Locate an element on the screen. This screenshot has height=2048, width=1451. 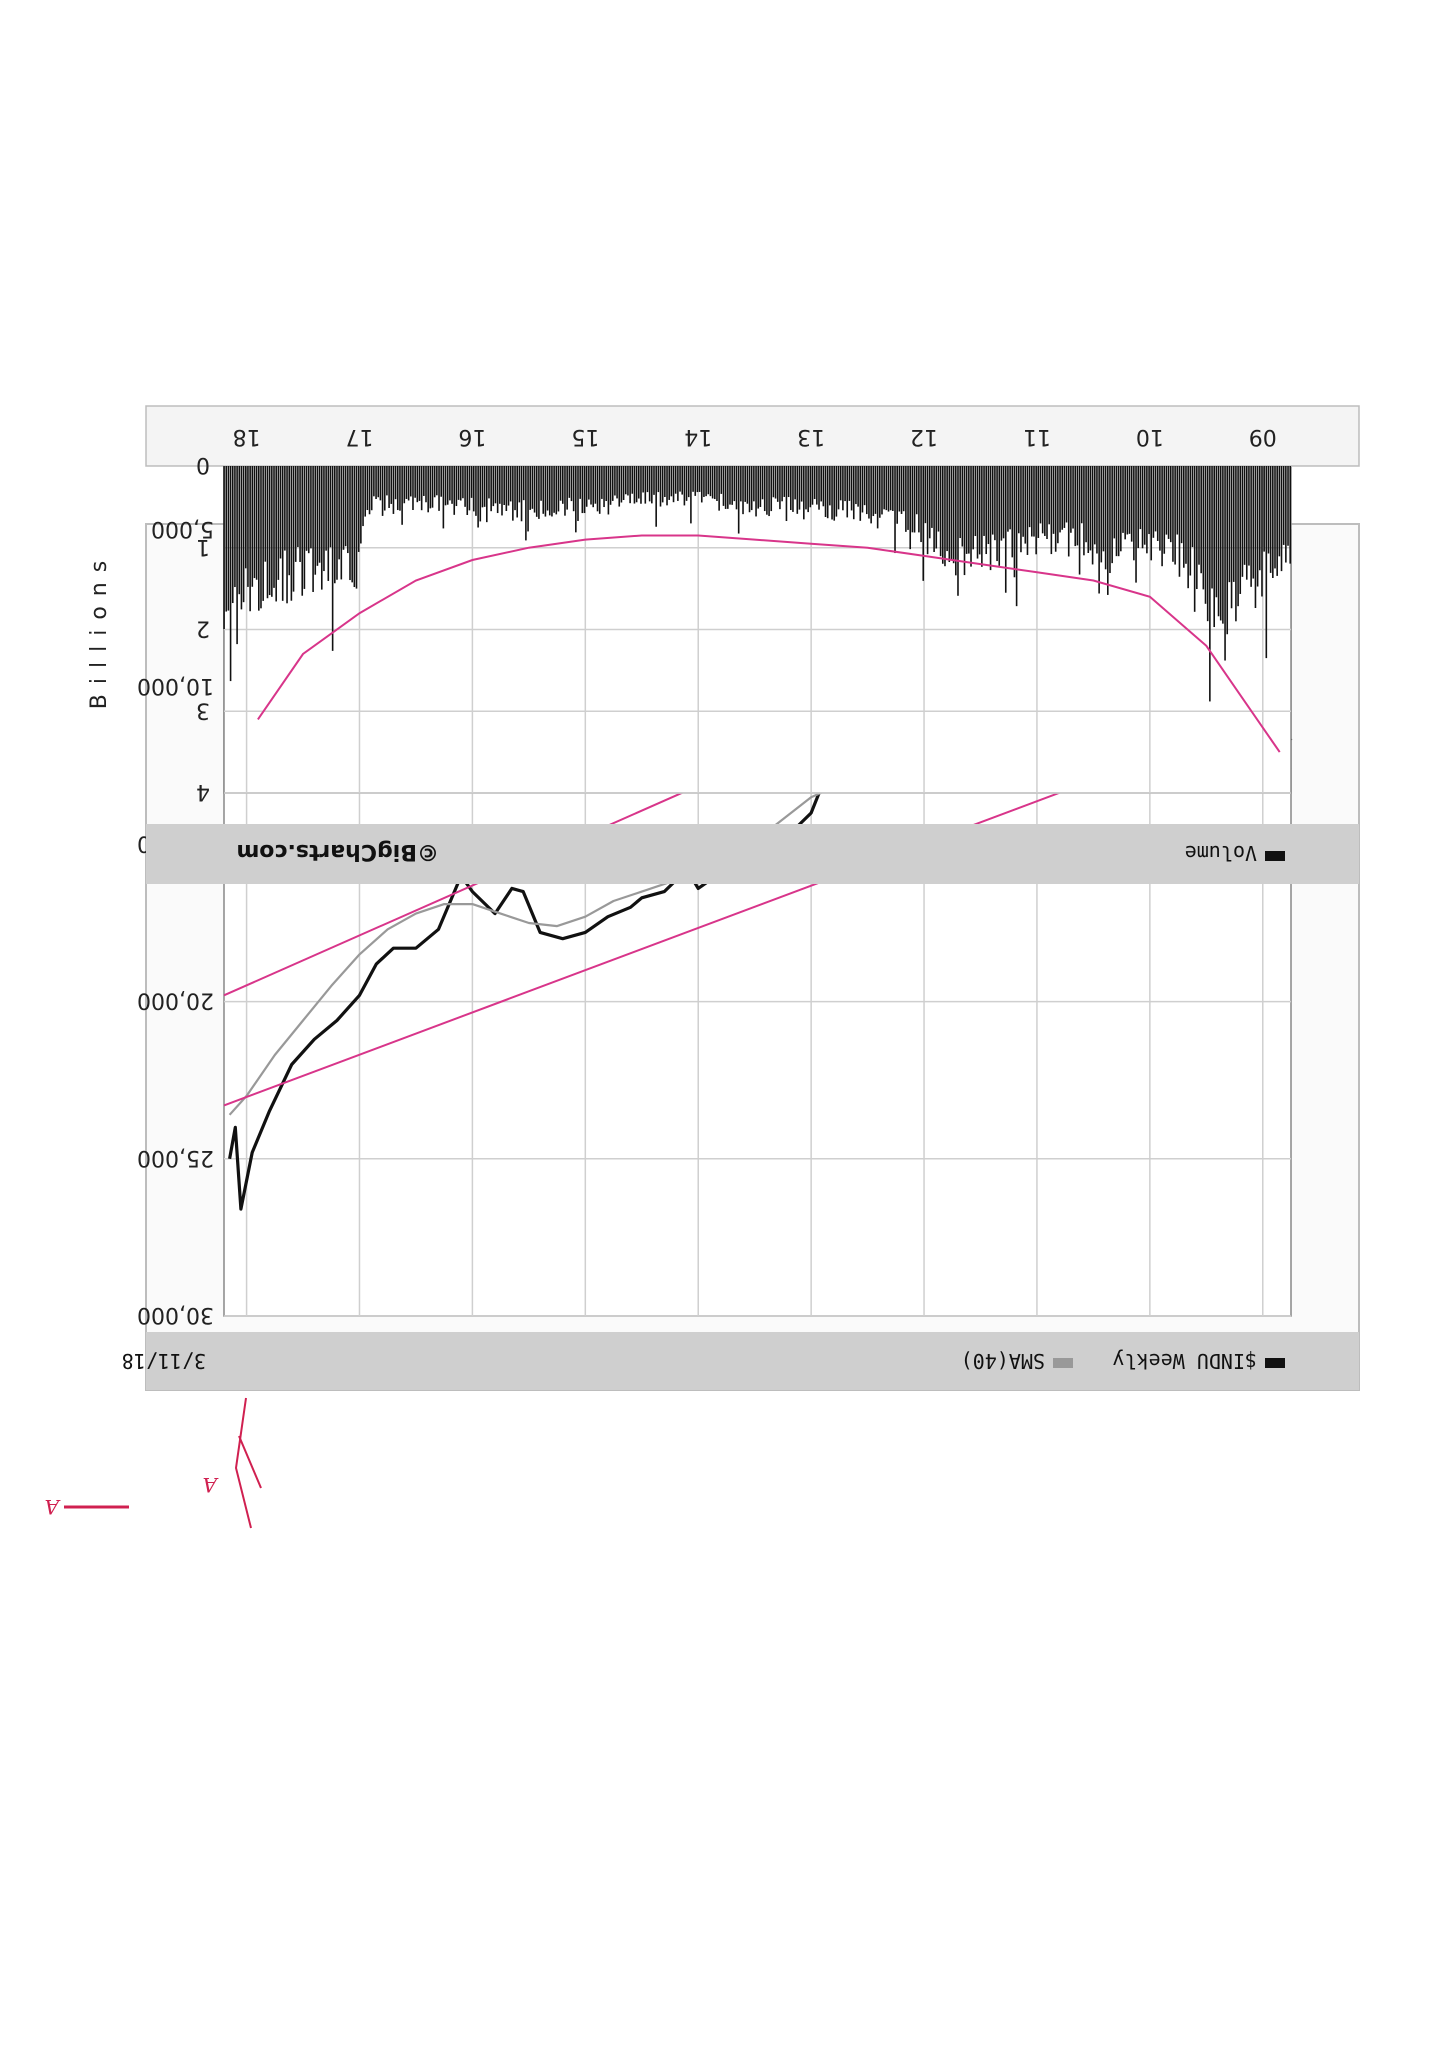
bigcharts-watermark: ©BigCharts.com is located at coordinates (337, 851).